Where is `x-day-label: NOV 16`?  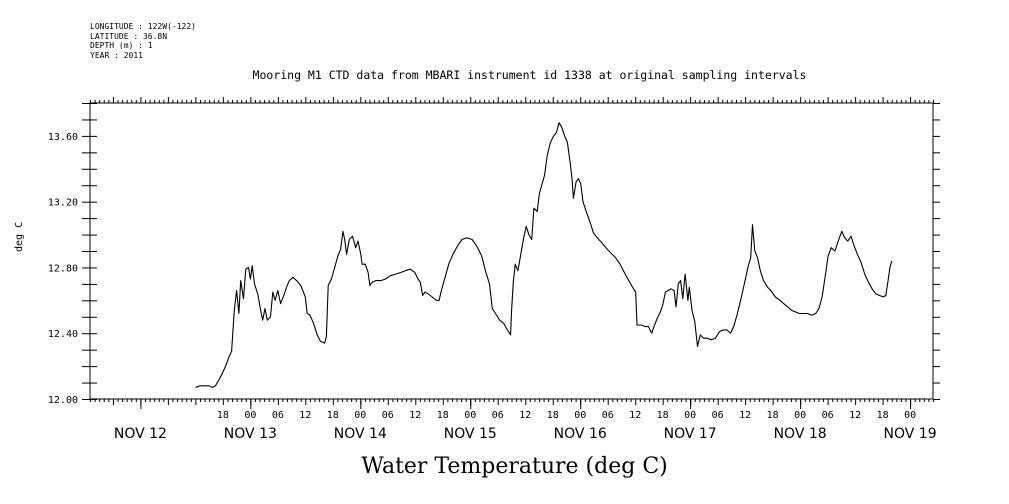
x-day-label: NOV 16 is located at coordinates (580, 434).